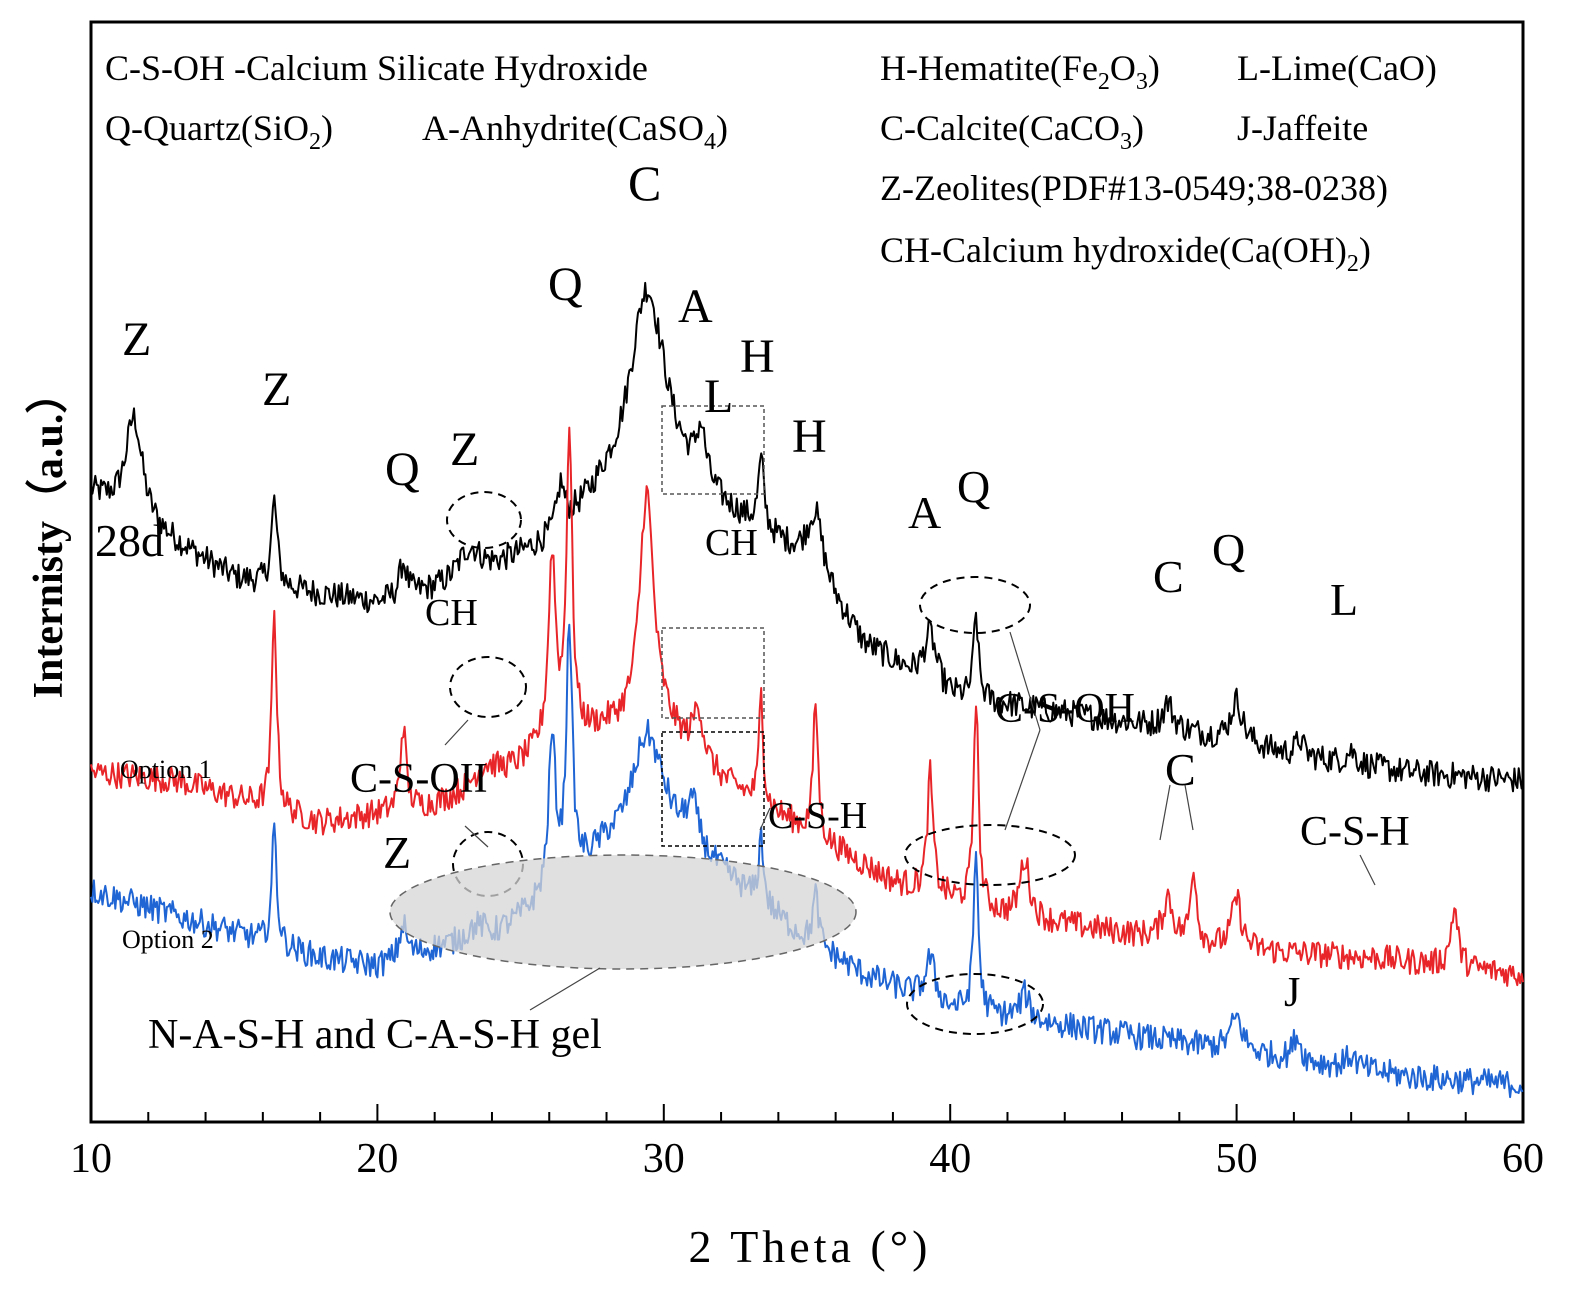 Image resolution: width=1577 pixels, height=1291 pixels. I want to click on series-label-option2: Option 2, so click(168, 939).